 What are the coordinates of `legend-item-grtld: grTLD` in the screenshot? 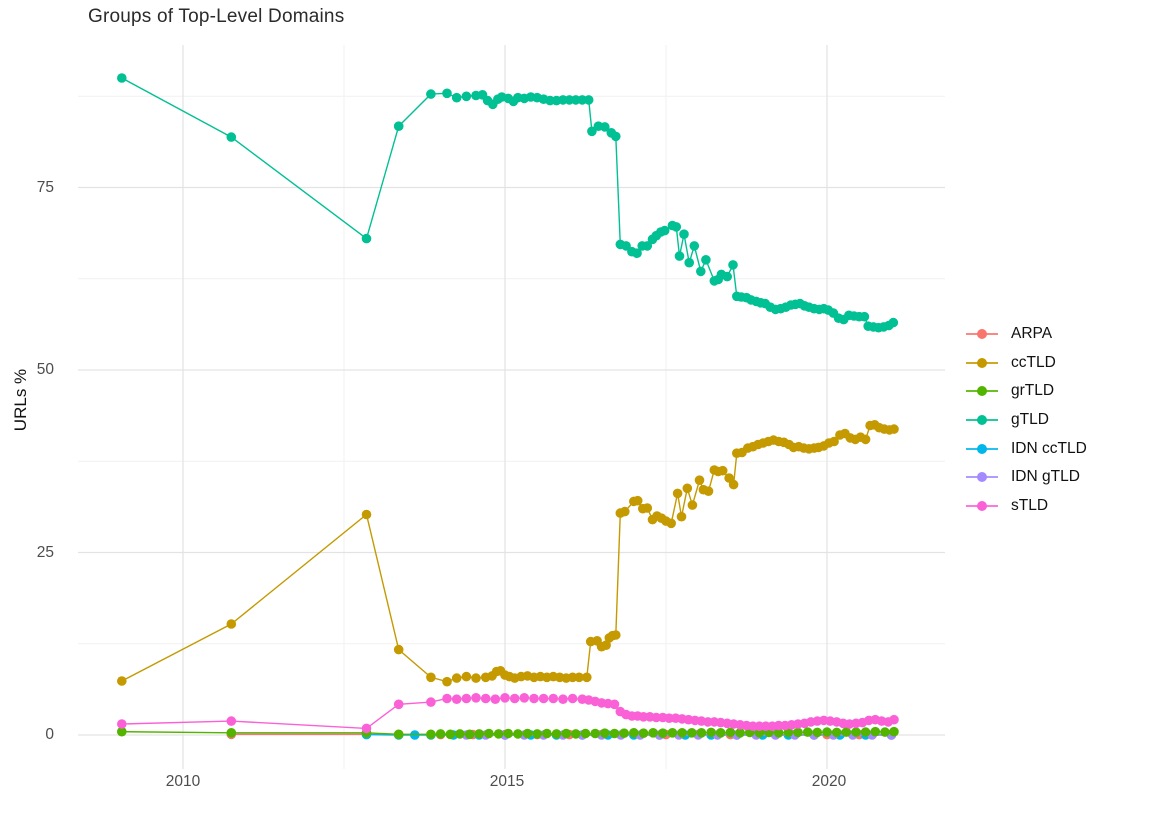 It's located at (1026, 391).